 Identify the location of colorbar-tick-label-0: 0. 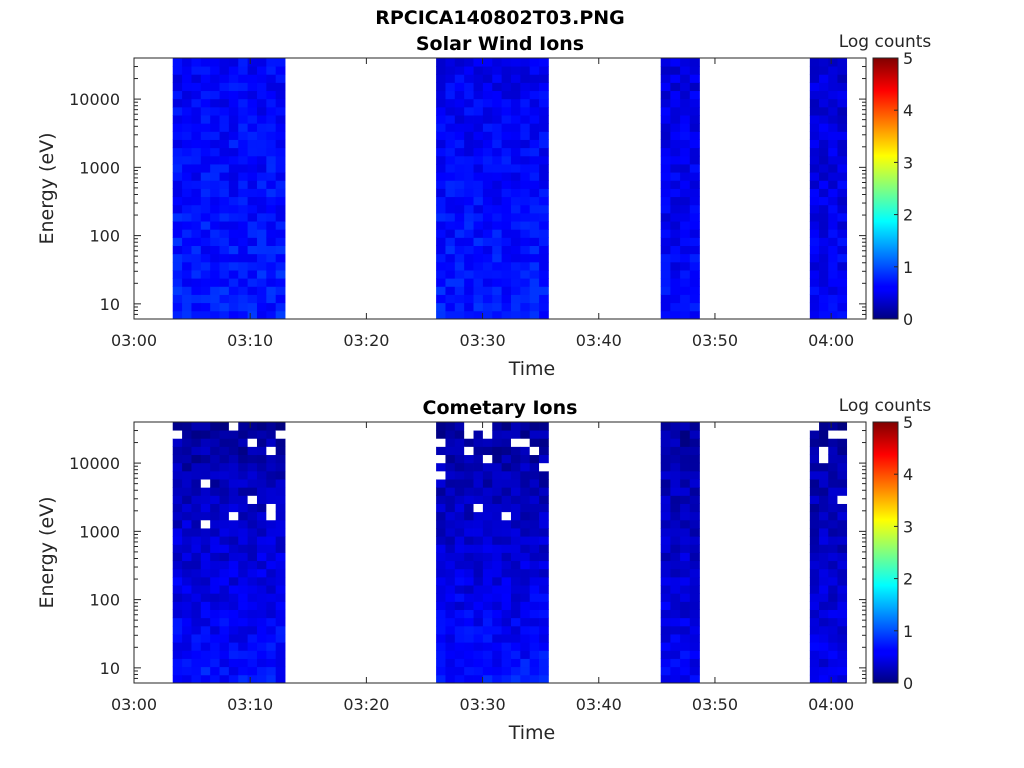
(908, 319).